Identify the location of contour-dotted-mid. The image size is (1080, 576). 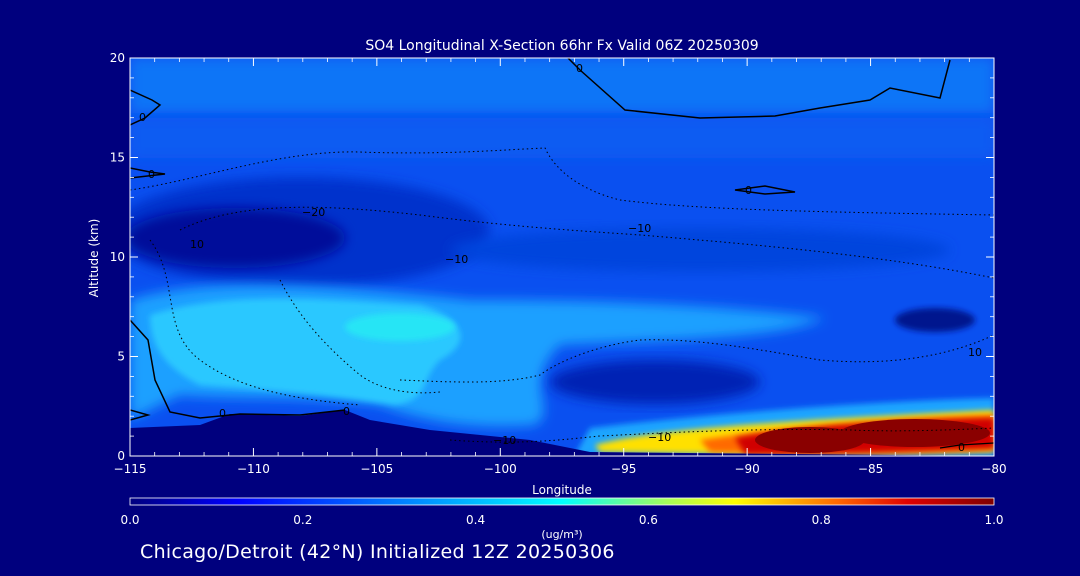
(255, 322).